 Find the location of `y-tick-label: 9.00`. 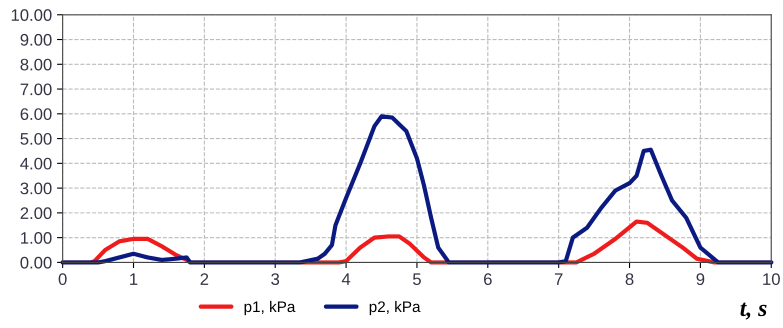

y-tick-label: 9.00 is located at coordinates (36, 40).